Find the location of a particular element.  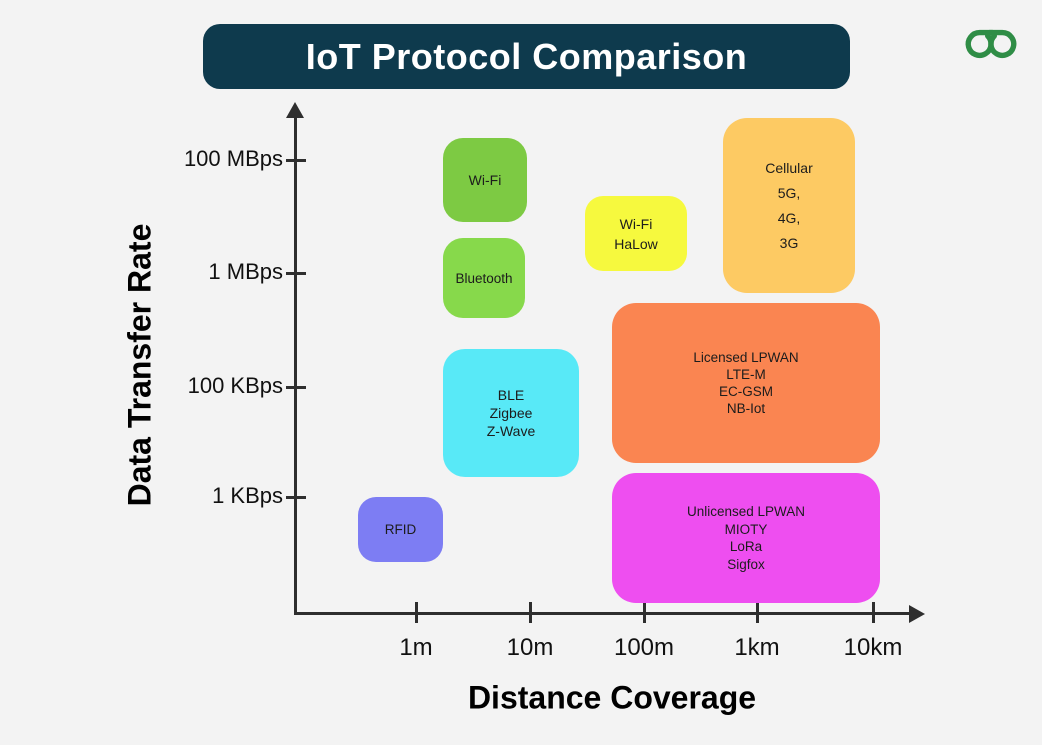

protocol-label-bluetooth: Bluetooth is located at coordinates (484, 278).